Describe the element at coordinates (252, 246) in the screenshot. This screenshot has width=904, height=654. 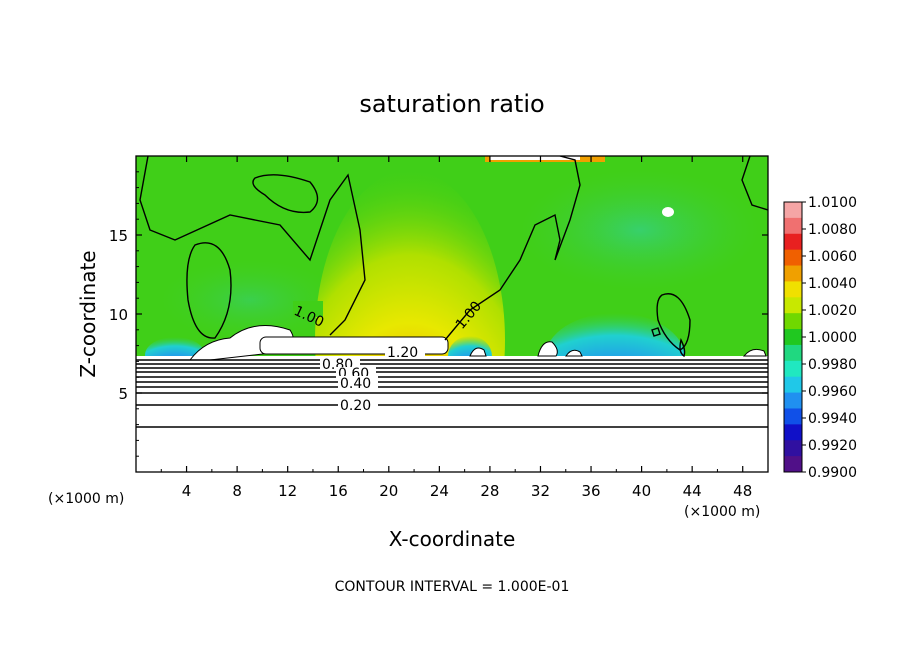
I see `contour-1.00-left` at that location.